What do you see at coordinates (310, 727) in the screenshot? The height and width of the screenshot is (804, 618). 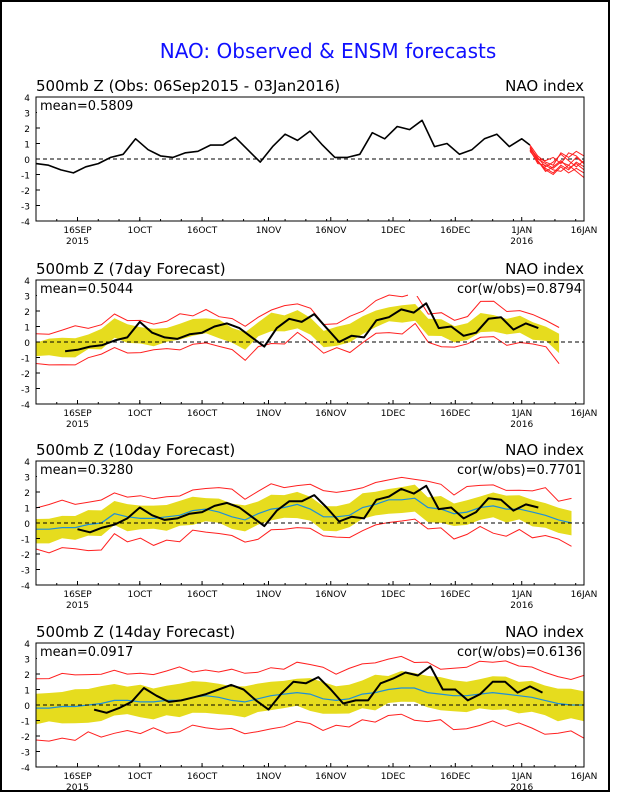 I see `envelope-lower-line` at bounding box center [310, 727].